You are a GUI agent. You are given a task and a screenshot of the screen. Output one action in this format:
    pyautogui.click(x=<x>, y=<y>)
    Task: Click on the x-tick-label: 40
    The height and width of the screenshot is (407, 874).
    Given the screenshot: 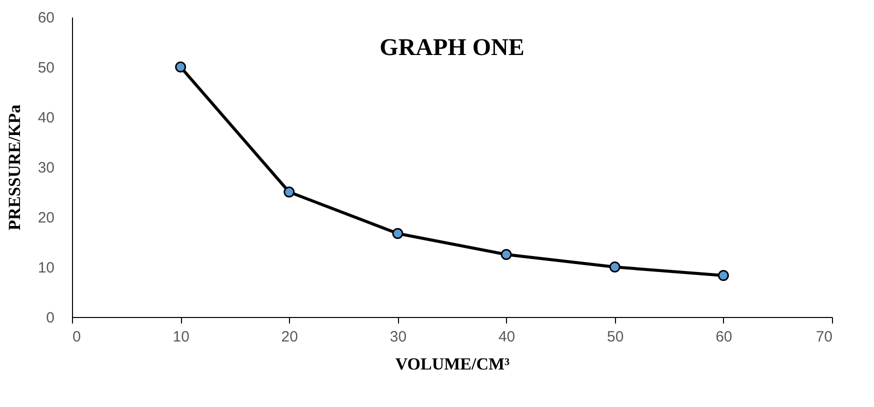 What is the action you would take?
    pyautogui.click(x=507, y=337)
    